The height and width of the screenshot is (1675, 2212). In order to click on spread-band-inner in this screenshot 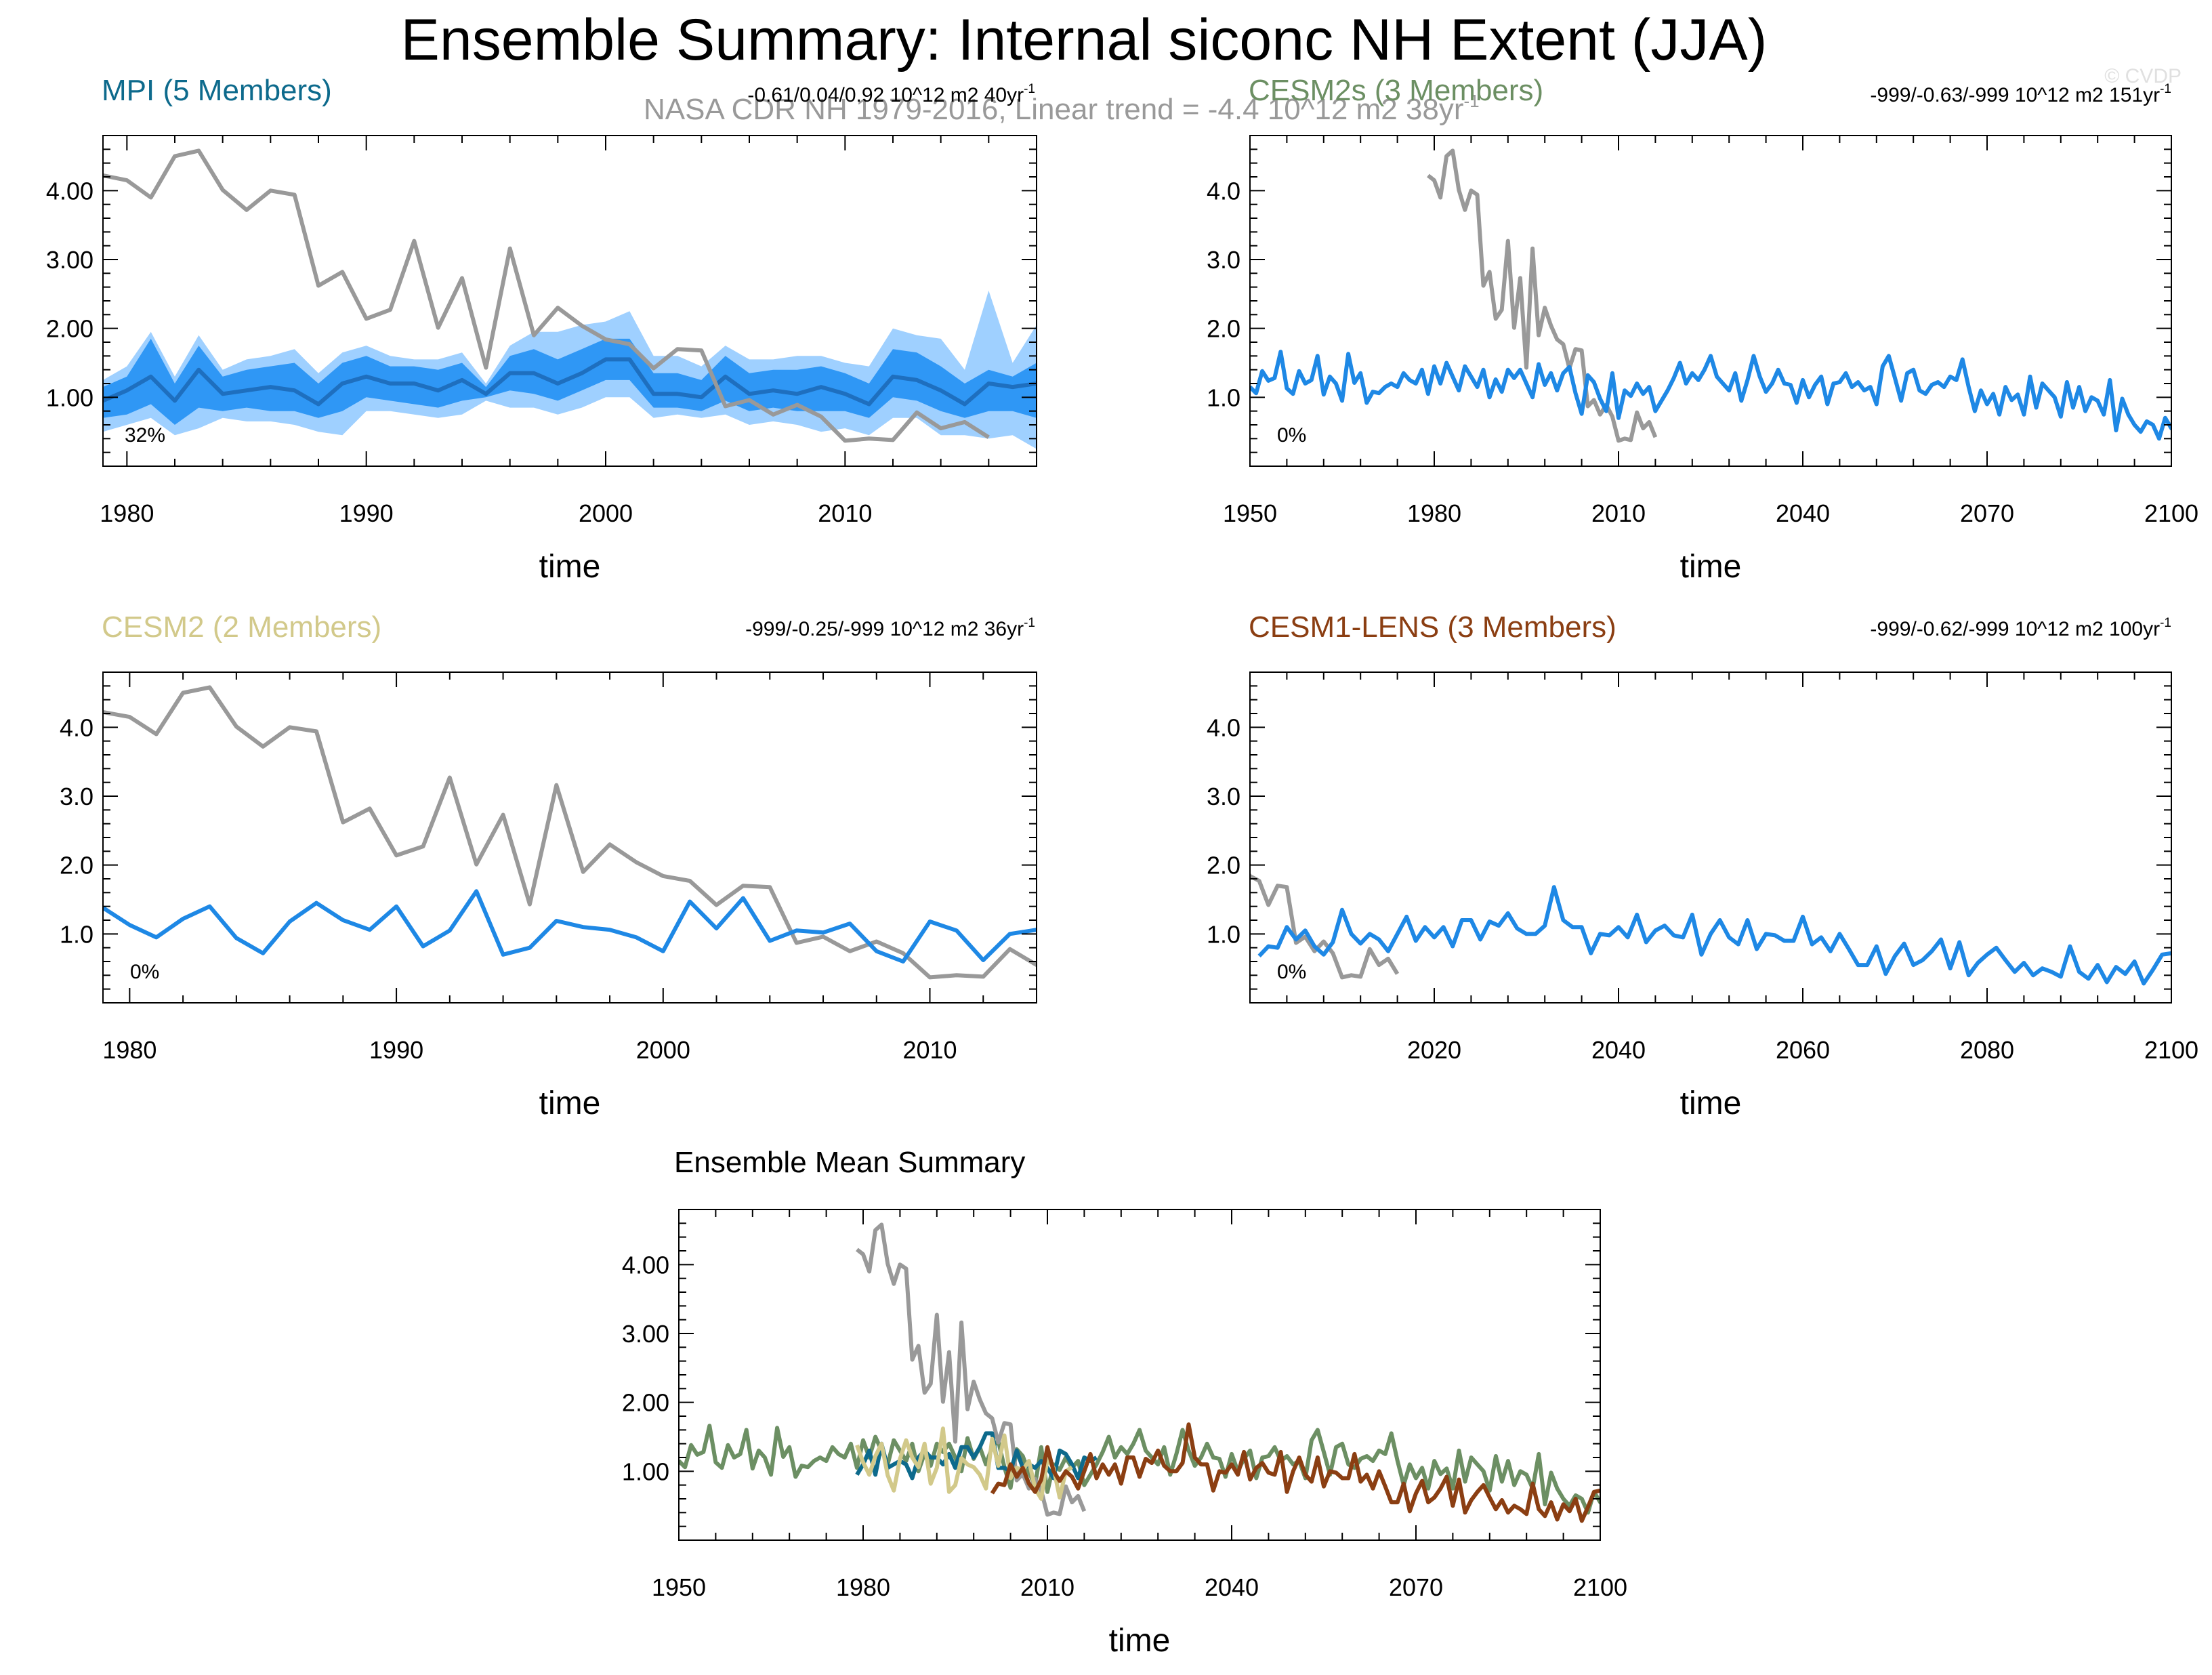, I will do `click(570, 381)`.